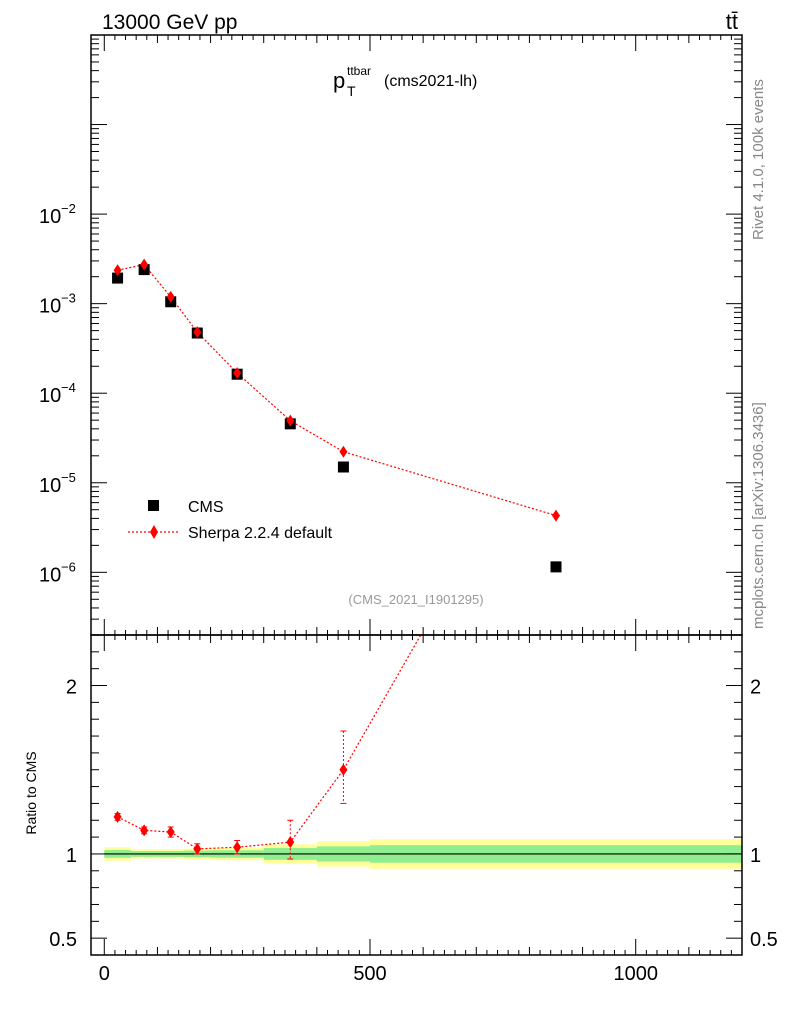 Image resolution: width=786 pixels, height=1024 pixels. Describe the element at coordinates (31, 792) in the screenshot. I see `ratio-y-axis-label: Ratio to CMS` at that location.